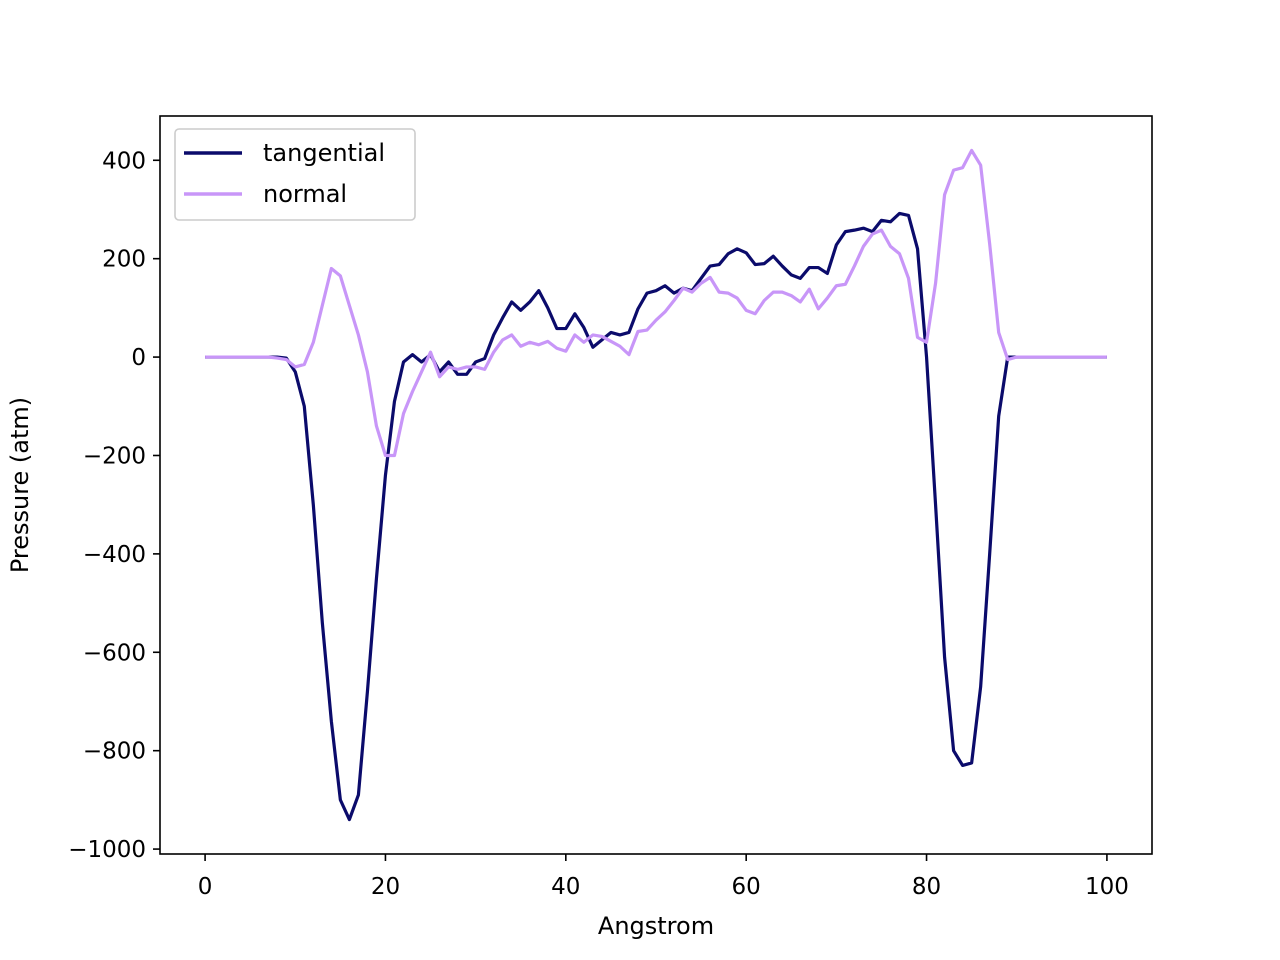  I want to click on x-tick-label: 80, so click(926, 887).